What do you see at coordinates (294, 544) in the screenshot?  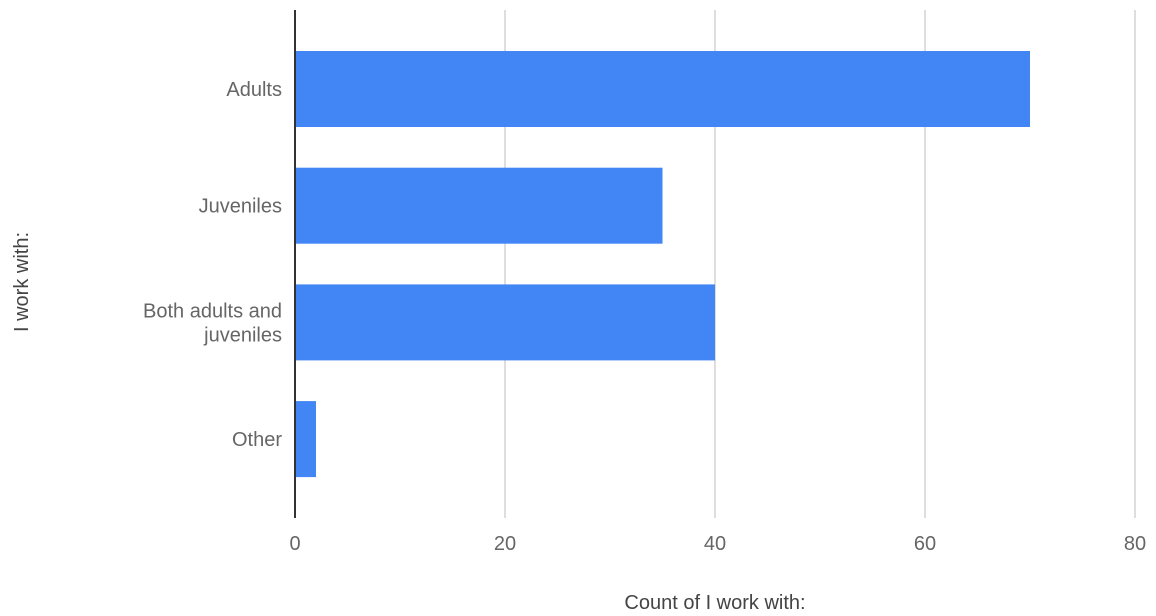 I see `x-tick-label: 0` at bounding box center [294, 544].